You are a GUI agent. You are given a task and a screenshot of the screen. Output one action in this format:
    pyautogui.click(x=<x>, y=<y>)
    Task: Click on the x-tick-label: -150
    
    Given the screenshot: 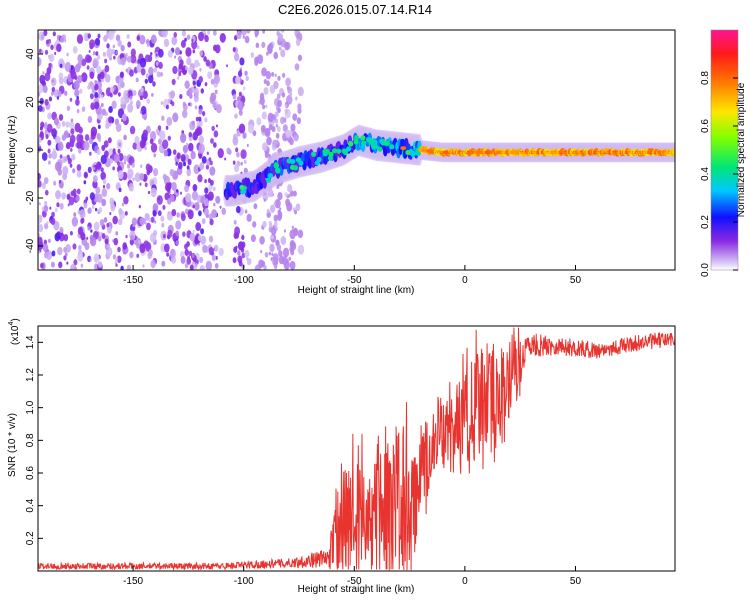 What is the action you would take?
    pyautogui.click(x=133, y=581)
    